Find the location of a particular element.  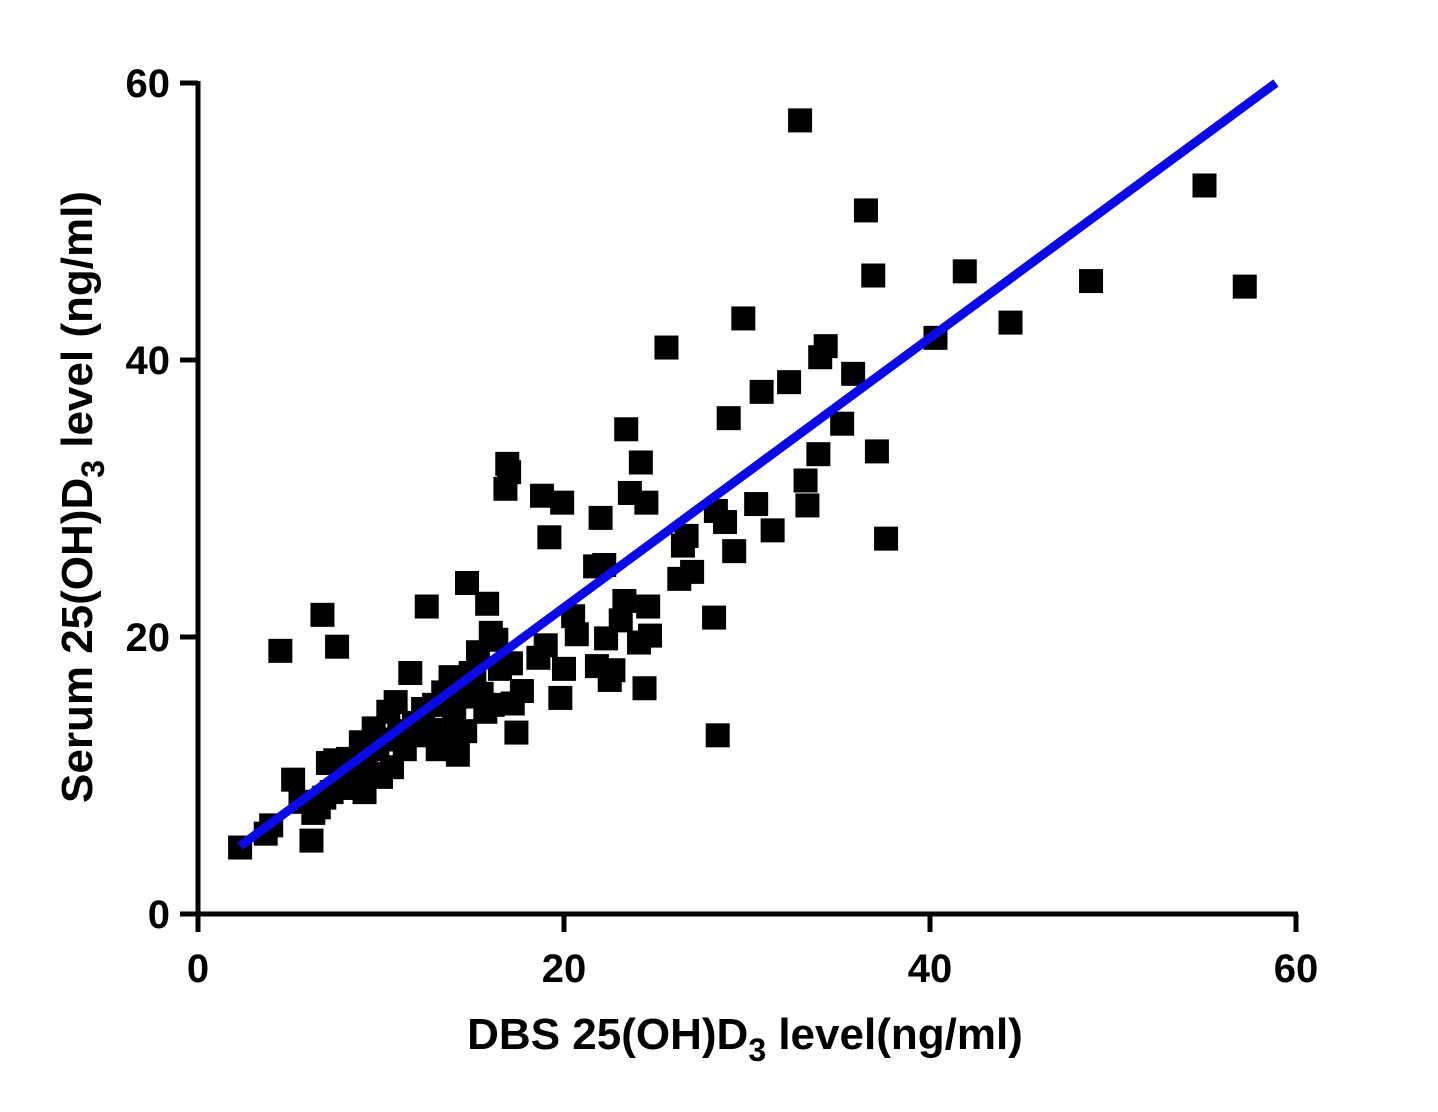

x-tick-label: 0 is located at coordinates (198, 969).